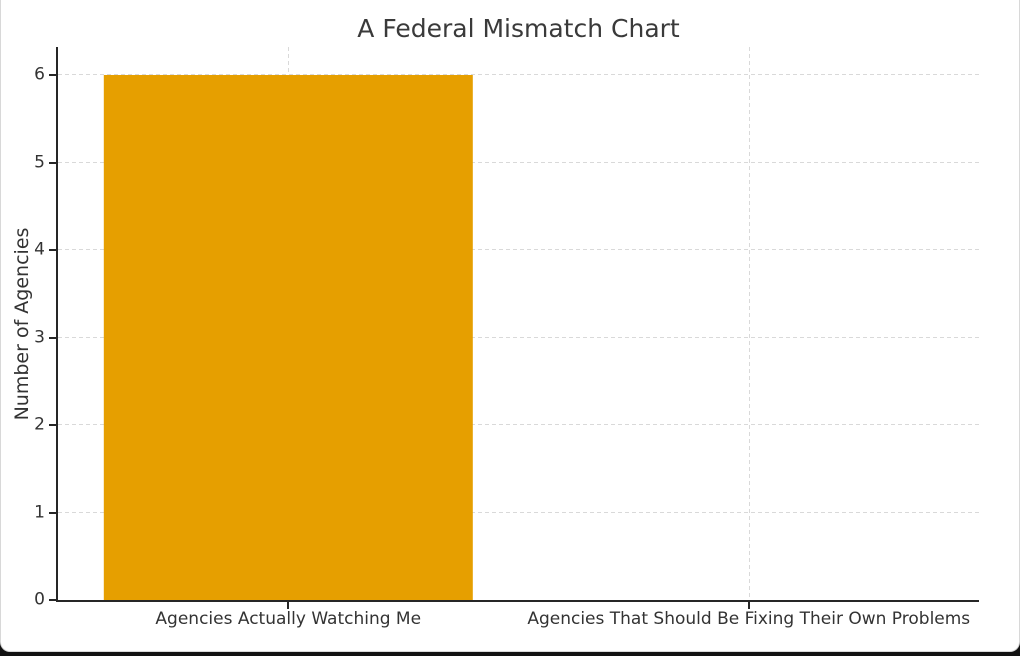 The image size is (1020, 656). What do you see at coordinates (518, 28) in the screenshot?
I see `chart-title: A Federal Mismatch Chart` at bounding box center [518, 28].